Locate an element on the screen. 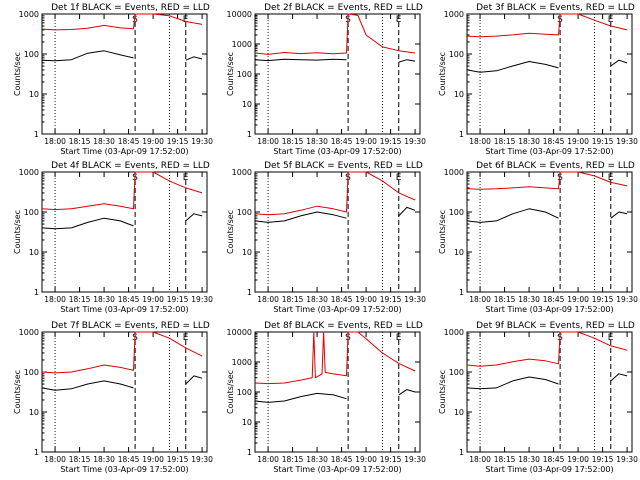  chart-title: Det 5f BLACK = Events, RED = LLD is located at coordinates (343, 166).